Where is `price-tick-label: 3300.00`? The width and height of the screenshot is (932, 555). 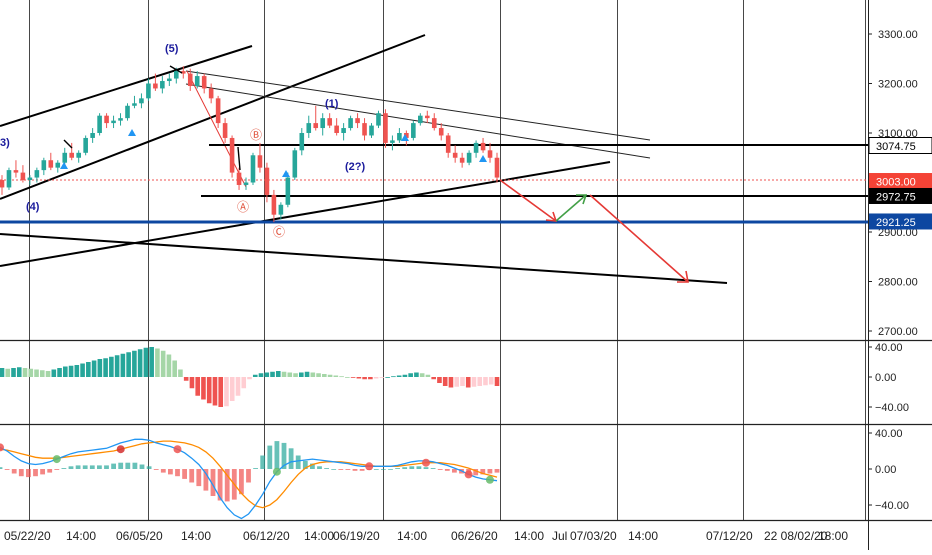 price-tick-label: 3300.00 is located at coordinates (898, 35).